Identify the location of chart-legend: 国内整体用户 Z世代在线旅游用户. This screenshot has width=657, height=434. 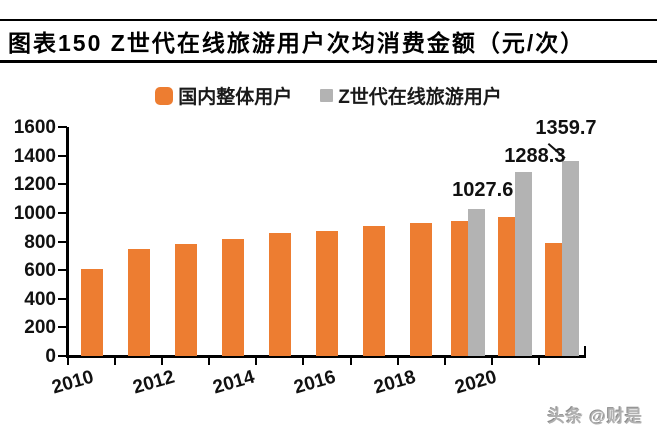
(328, 95).